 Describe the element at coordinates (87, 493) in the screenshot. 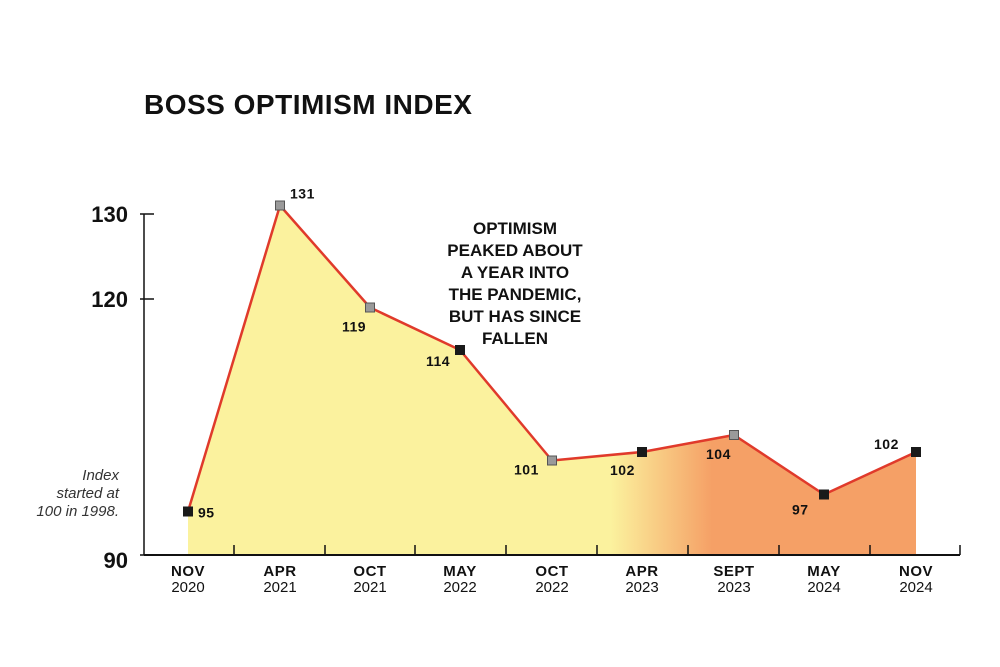

I see `note-line-2: started at` at that location.